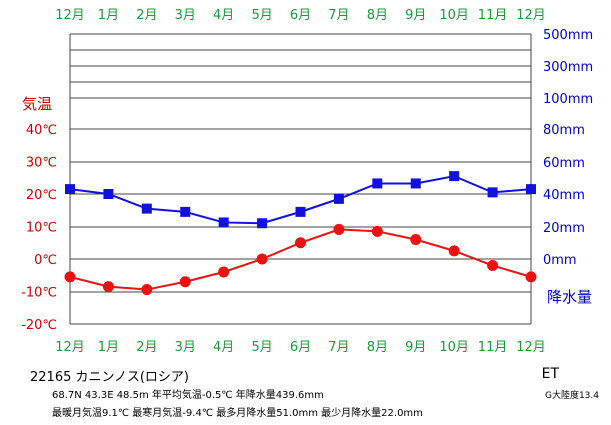 The height and width of the screenshot is (425, 611). What do you see at coordinates (185, 15) in the screenshot?
I see `month-label-top: 3月` at bounding box center [185, 15].